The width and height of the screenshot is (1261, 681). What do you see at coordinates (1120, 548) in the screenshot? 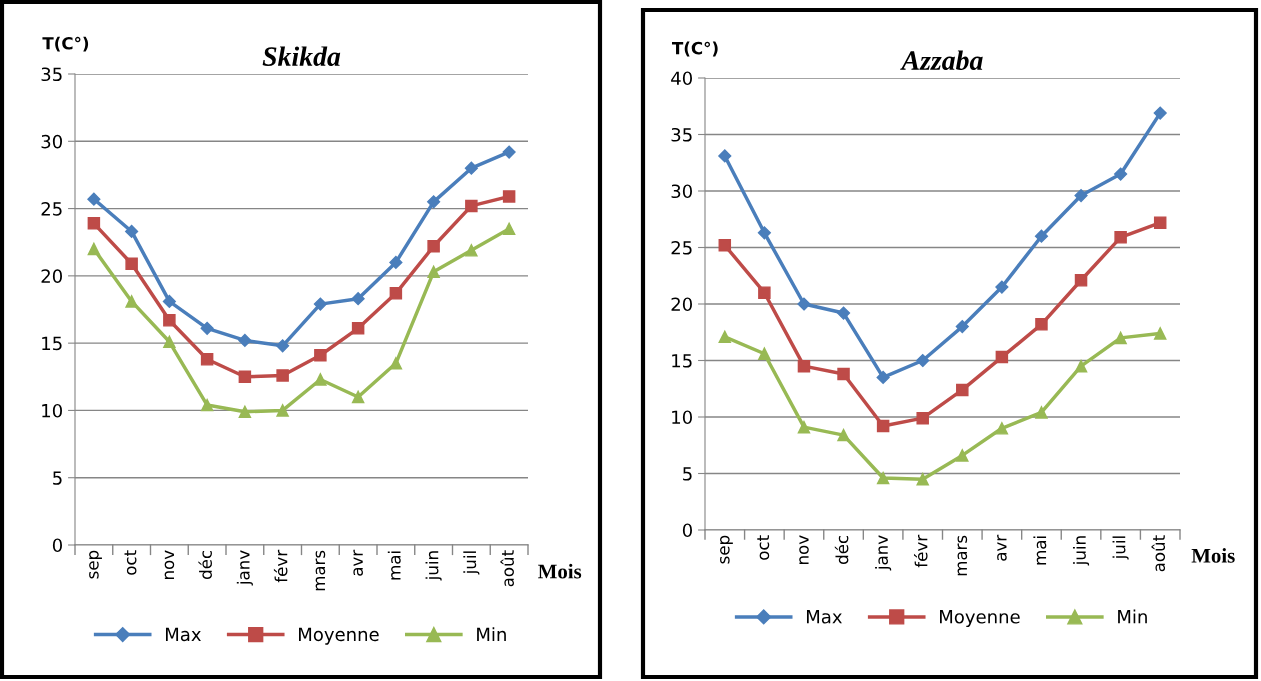
I see `x-tick-label: juil` at bounding box center [1120, 548].